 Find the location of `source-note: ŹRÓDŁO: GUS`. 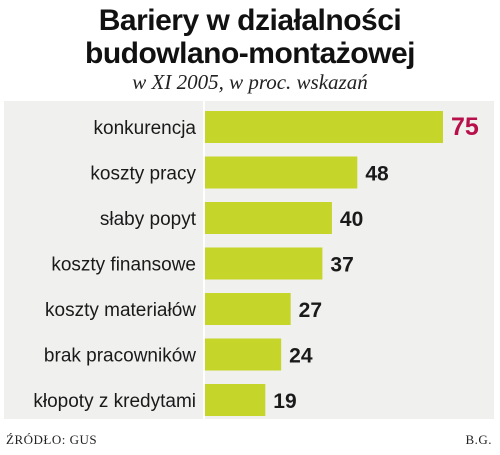

source-note: ŹRÓDŁO: GUS is located at coordinates (52, 439).